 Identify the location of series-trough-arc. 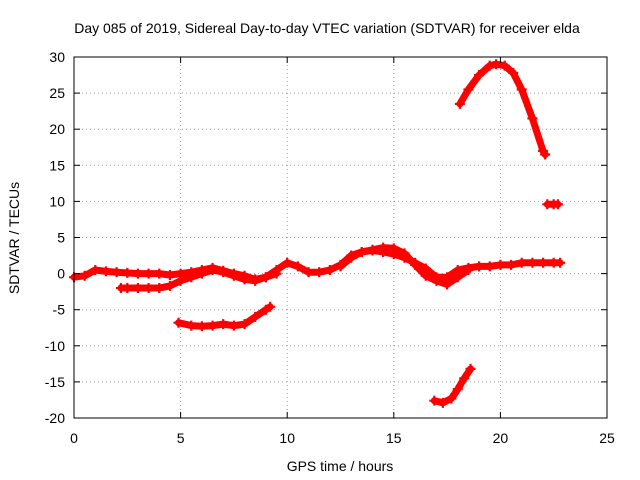
(452, 385).